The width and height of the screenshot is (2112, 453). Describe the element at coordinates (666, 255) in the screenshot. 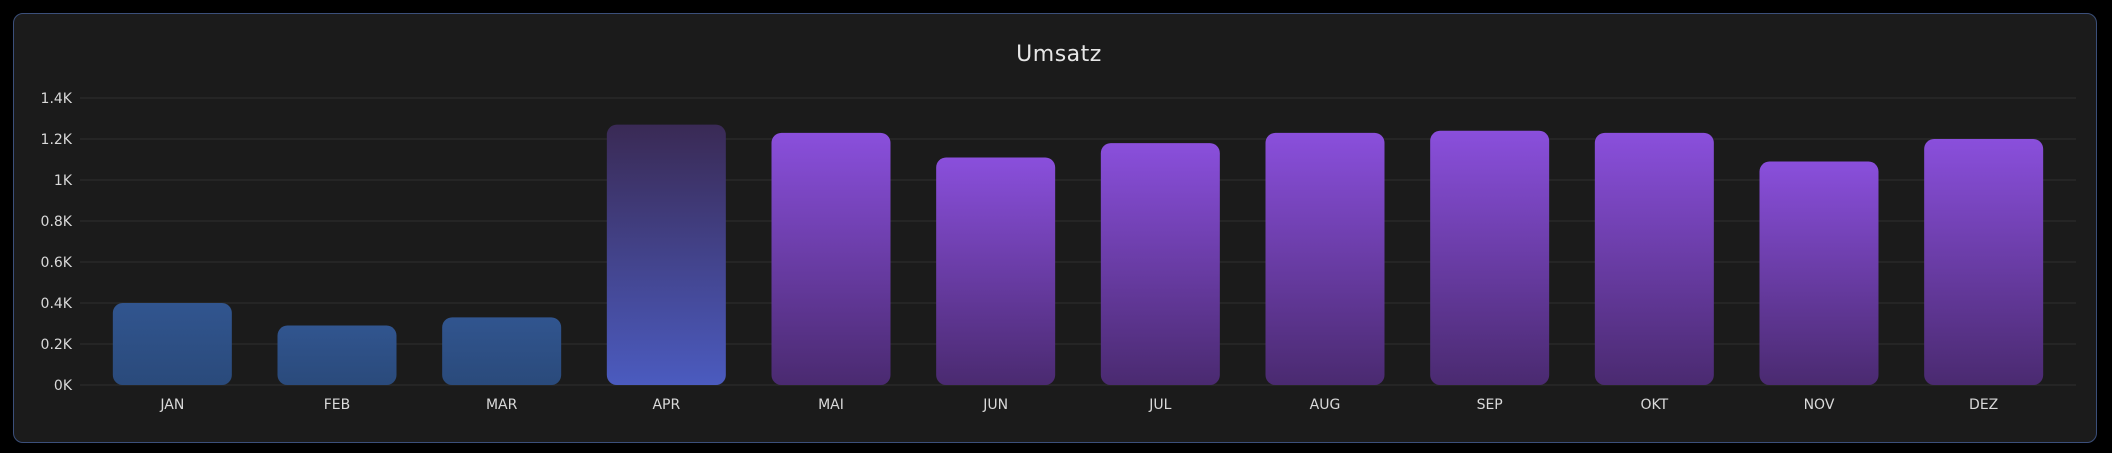

I see `bar-apr` at that location.